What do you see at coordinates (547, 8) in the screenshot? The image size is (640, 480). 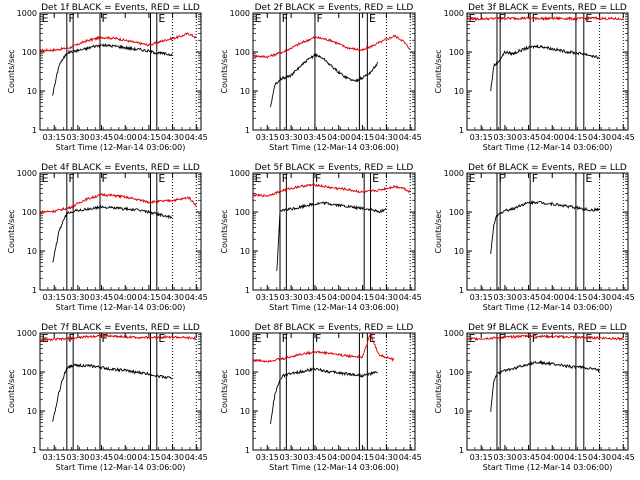 I see `panel-title: Det 3f BLACK = Events, RED = LLD` at bounding box center [547, 8].